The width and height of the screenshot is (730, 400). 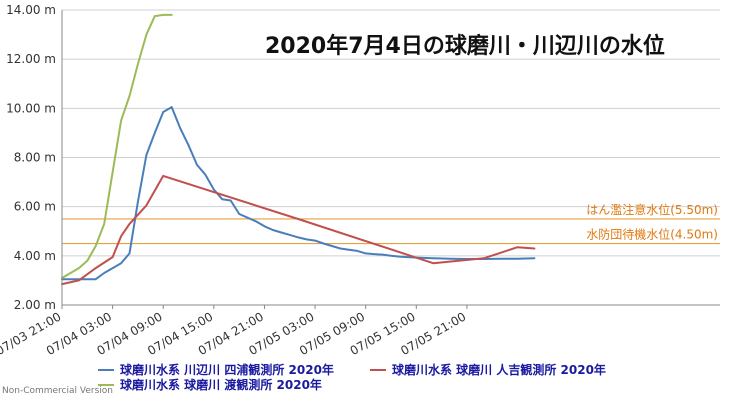 What do you see at coordinates (57, 391) in the screenshot?
I see `watermark-text: Non-Commercial Version` at bounding box center [57, 391].